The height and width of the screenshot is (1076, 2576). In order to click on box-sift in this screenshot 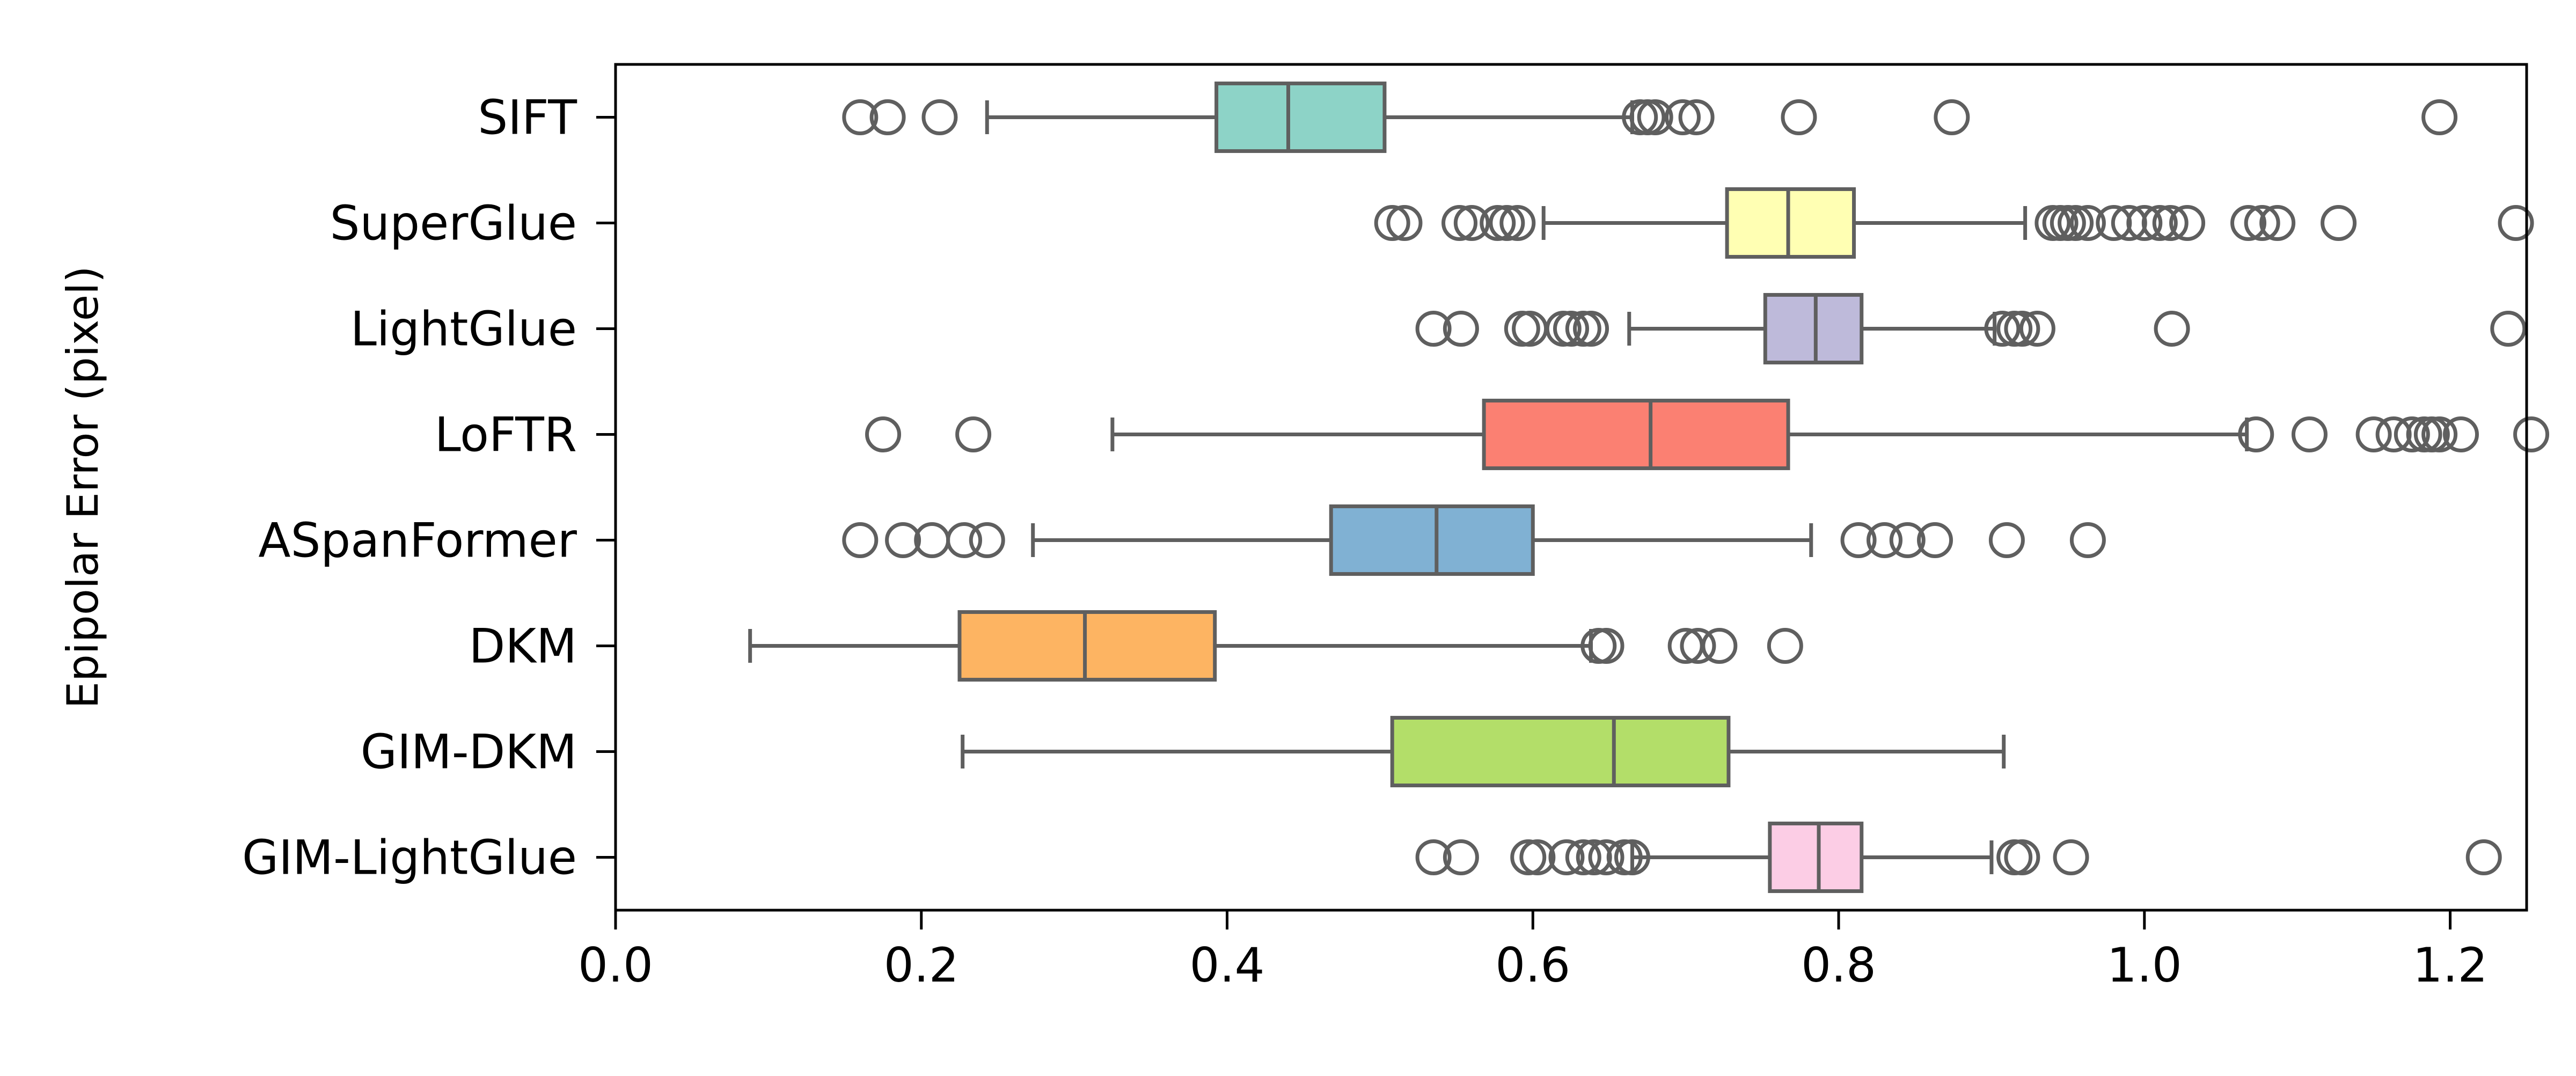, I will do `click(1300, 117)`.